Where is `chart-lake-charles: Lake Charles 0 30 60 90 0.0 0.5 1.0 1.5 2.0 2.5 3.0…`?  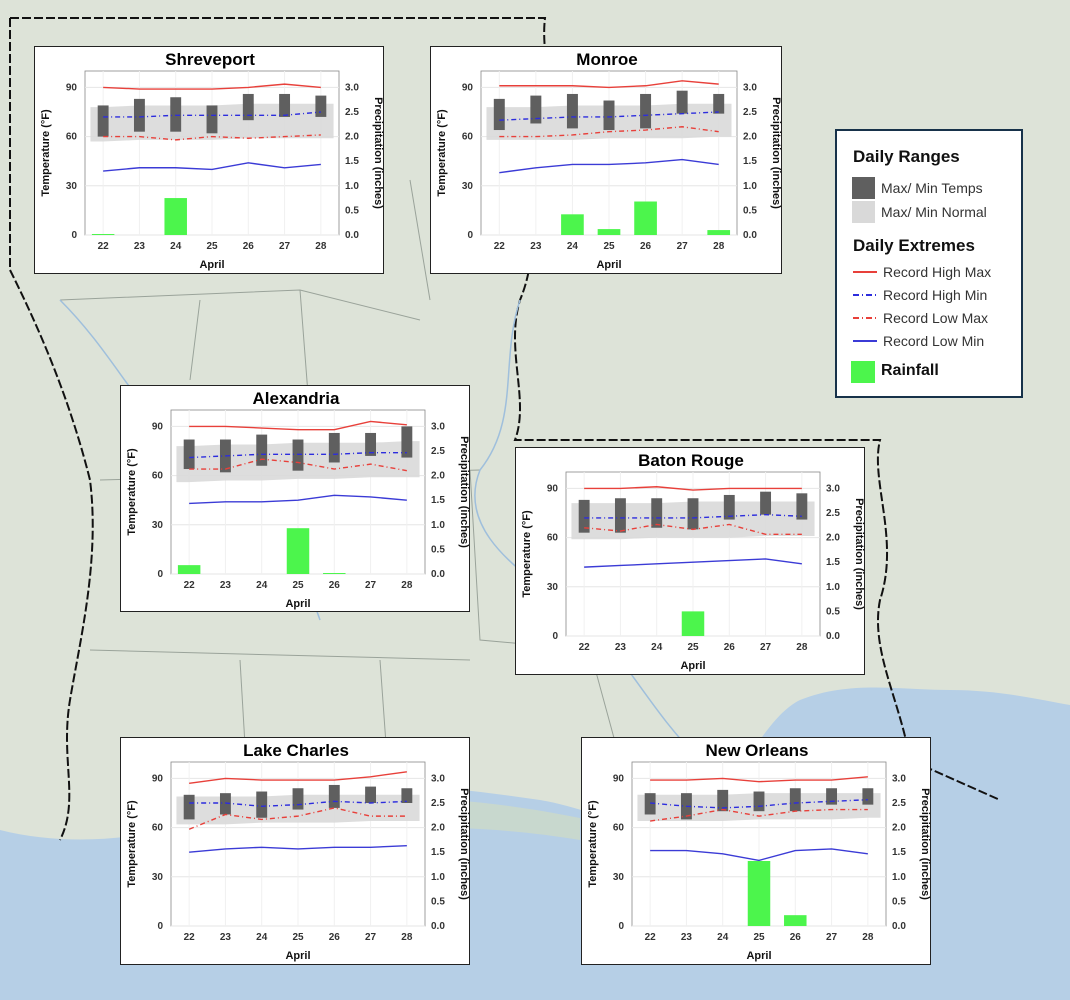
chart-lake-charles: Lake Charles 0 30 60 90 0.0 0.5 1.0 1.5 2.0 2.5 3.0… is located at coordinates (298, 851).